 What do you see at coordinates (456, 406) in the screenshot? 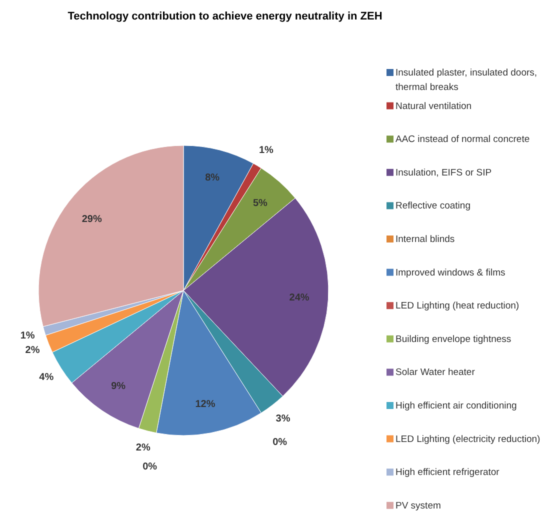
I see `legend-label: High efficient air conditioning` at bounding box center [456, 406].